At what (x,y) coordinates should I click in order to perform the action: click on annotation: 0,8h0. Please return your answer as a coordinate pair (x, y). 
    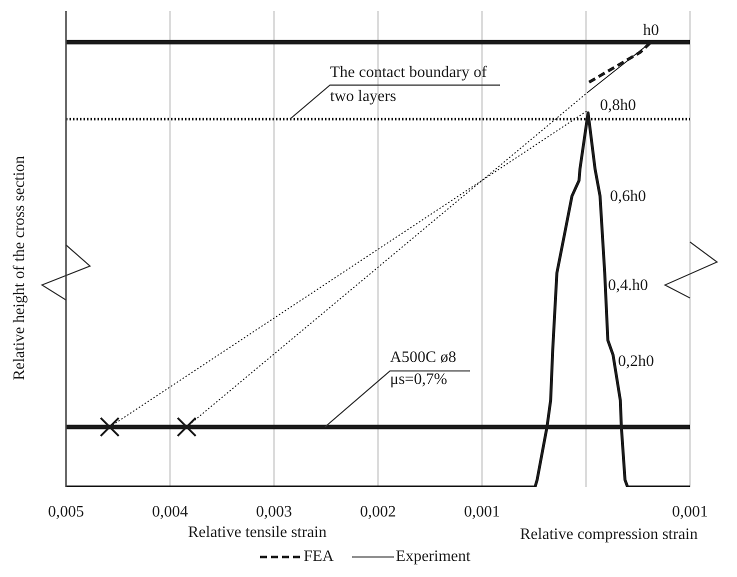
    Looking at the image, I should click on (618, 106).